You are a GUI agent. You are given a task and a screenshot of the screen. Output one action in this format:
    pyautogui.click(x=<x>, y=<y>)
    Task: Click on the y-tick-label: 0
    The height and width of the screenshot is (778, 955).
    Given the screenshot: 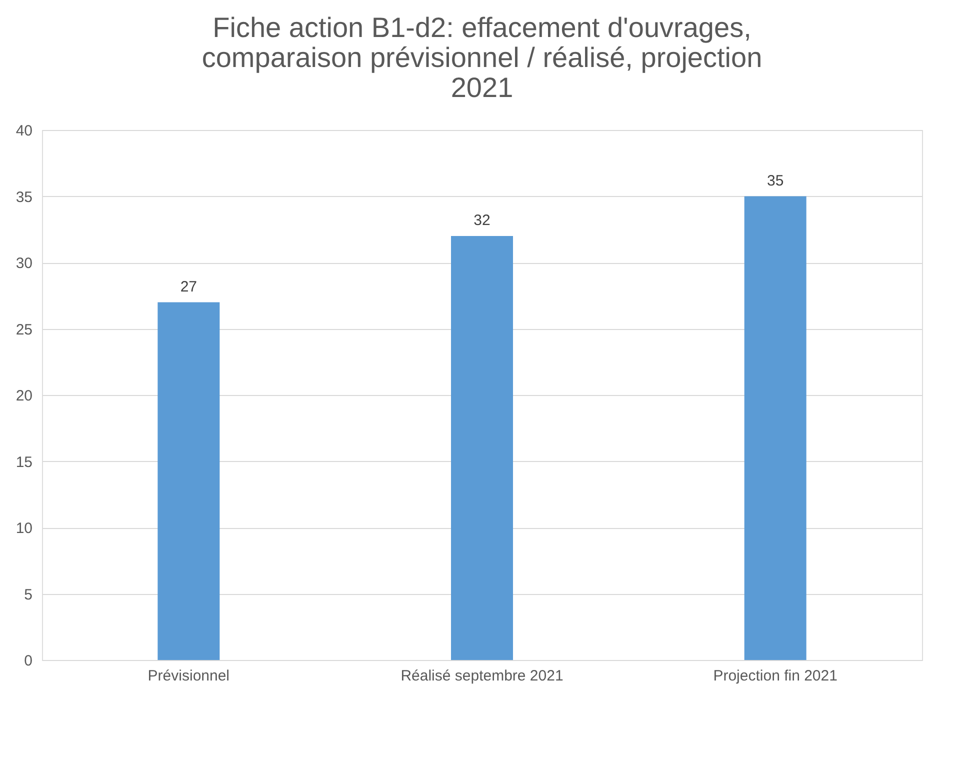 What is the action you would take?
    pyautogui.click(x=28, y=661)
    